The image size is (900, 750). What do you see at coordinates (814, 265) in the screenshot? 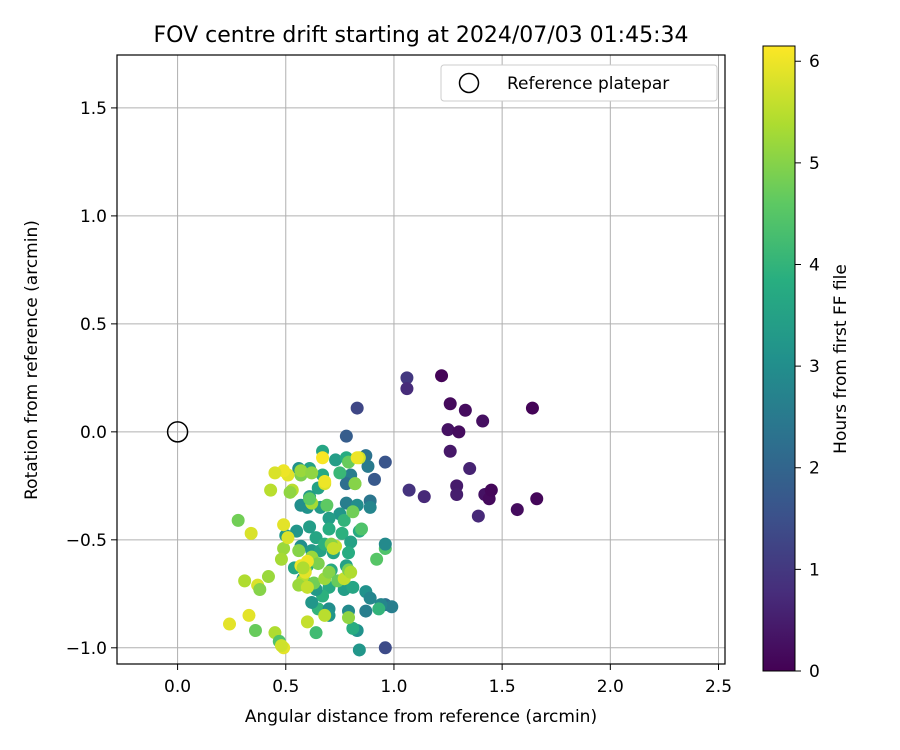
I see `colorbar-tick-label: 4` at bounding box center [814, 265].